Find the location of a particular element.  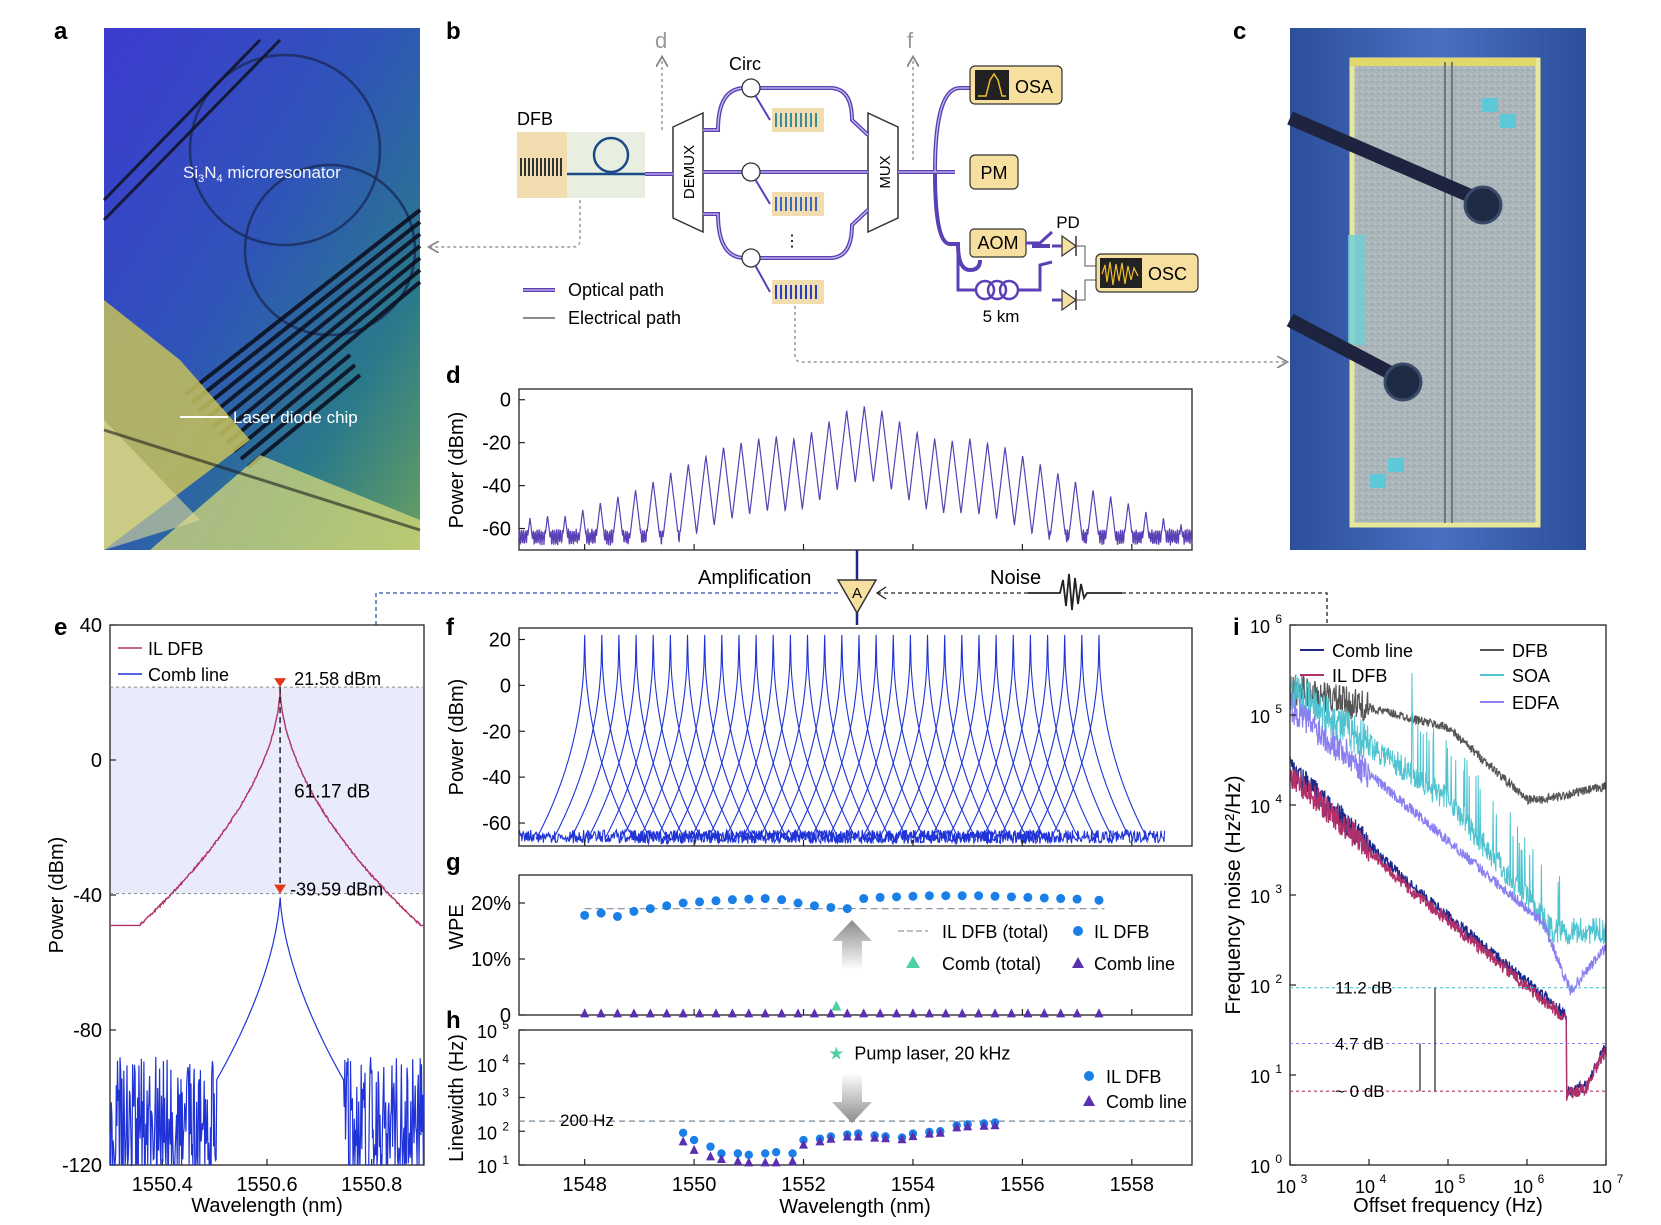

chart-i-dfb-line is located at coordinates (1448, 740).